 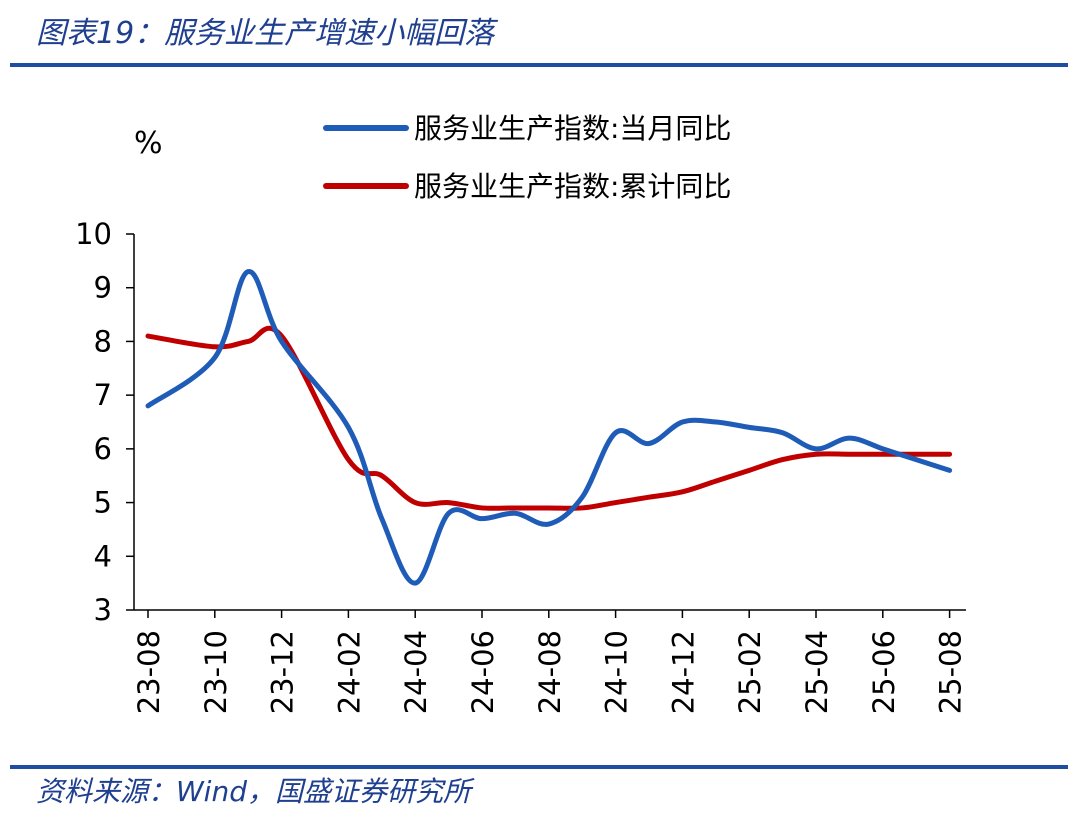 I want to click on top-rule, so click(x=539, y=65).